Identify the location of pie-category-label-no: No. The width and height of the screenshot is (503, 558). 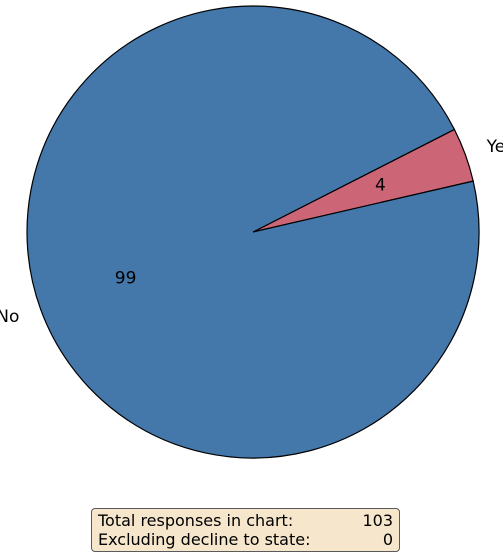
(9, 317).